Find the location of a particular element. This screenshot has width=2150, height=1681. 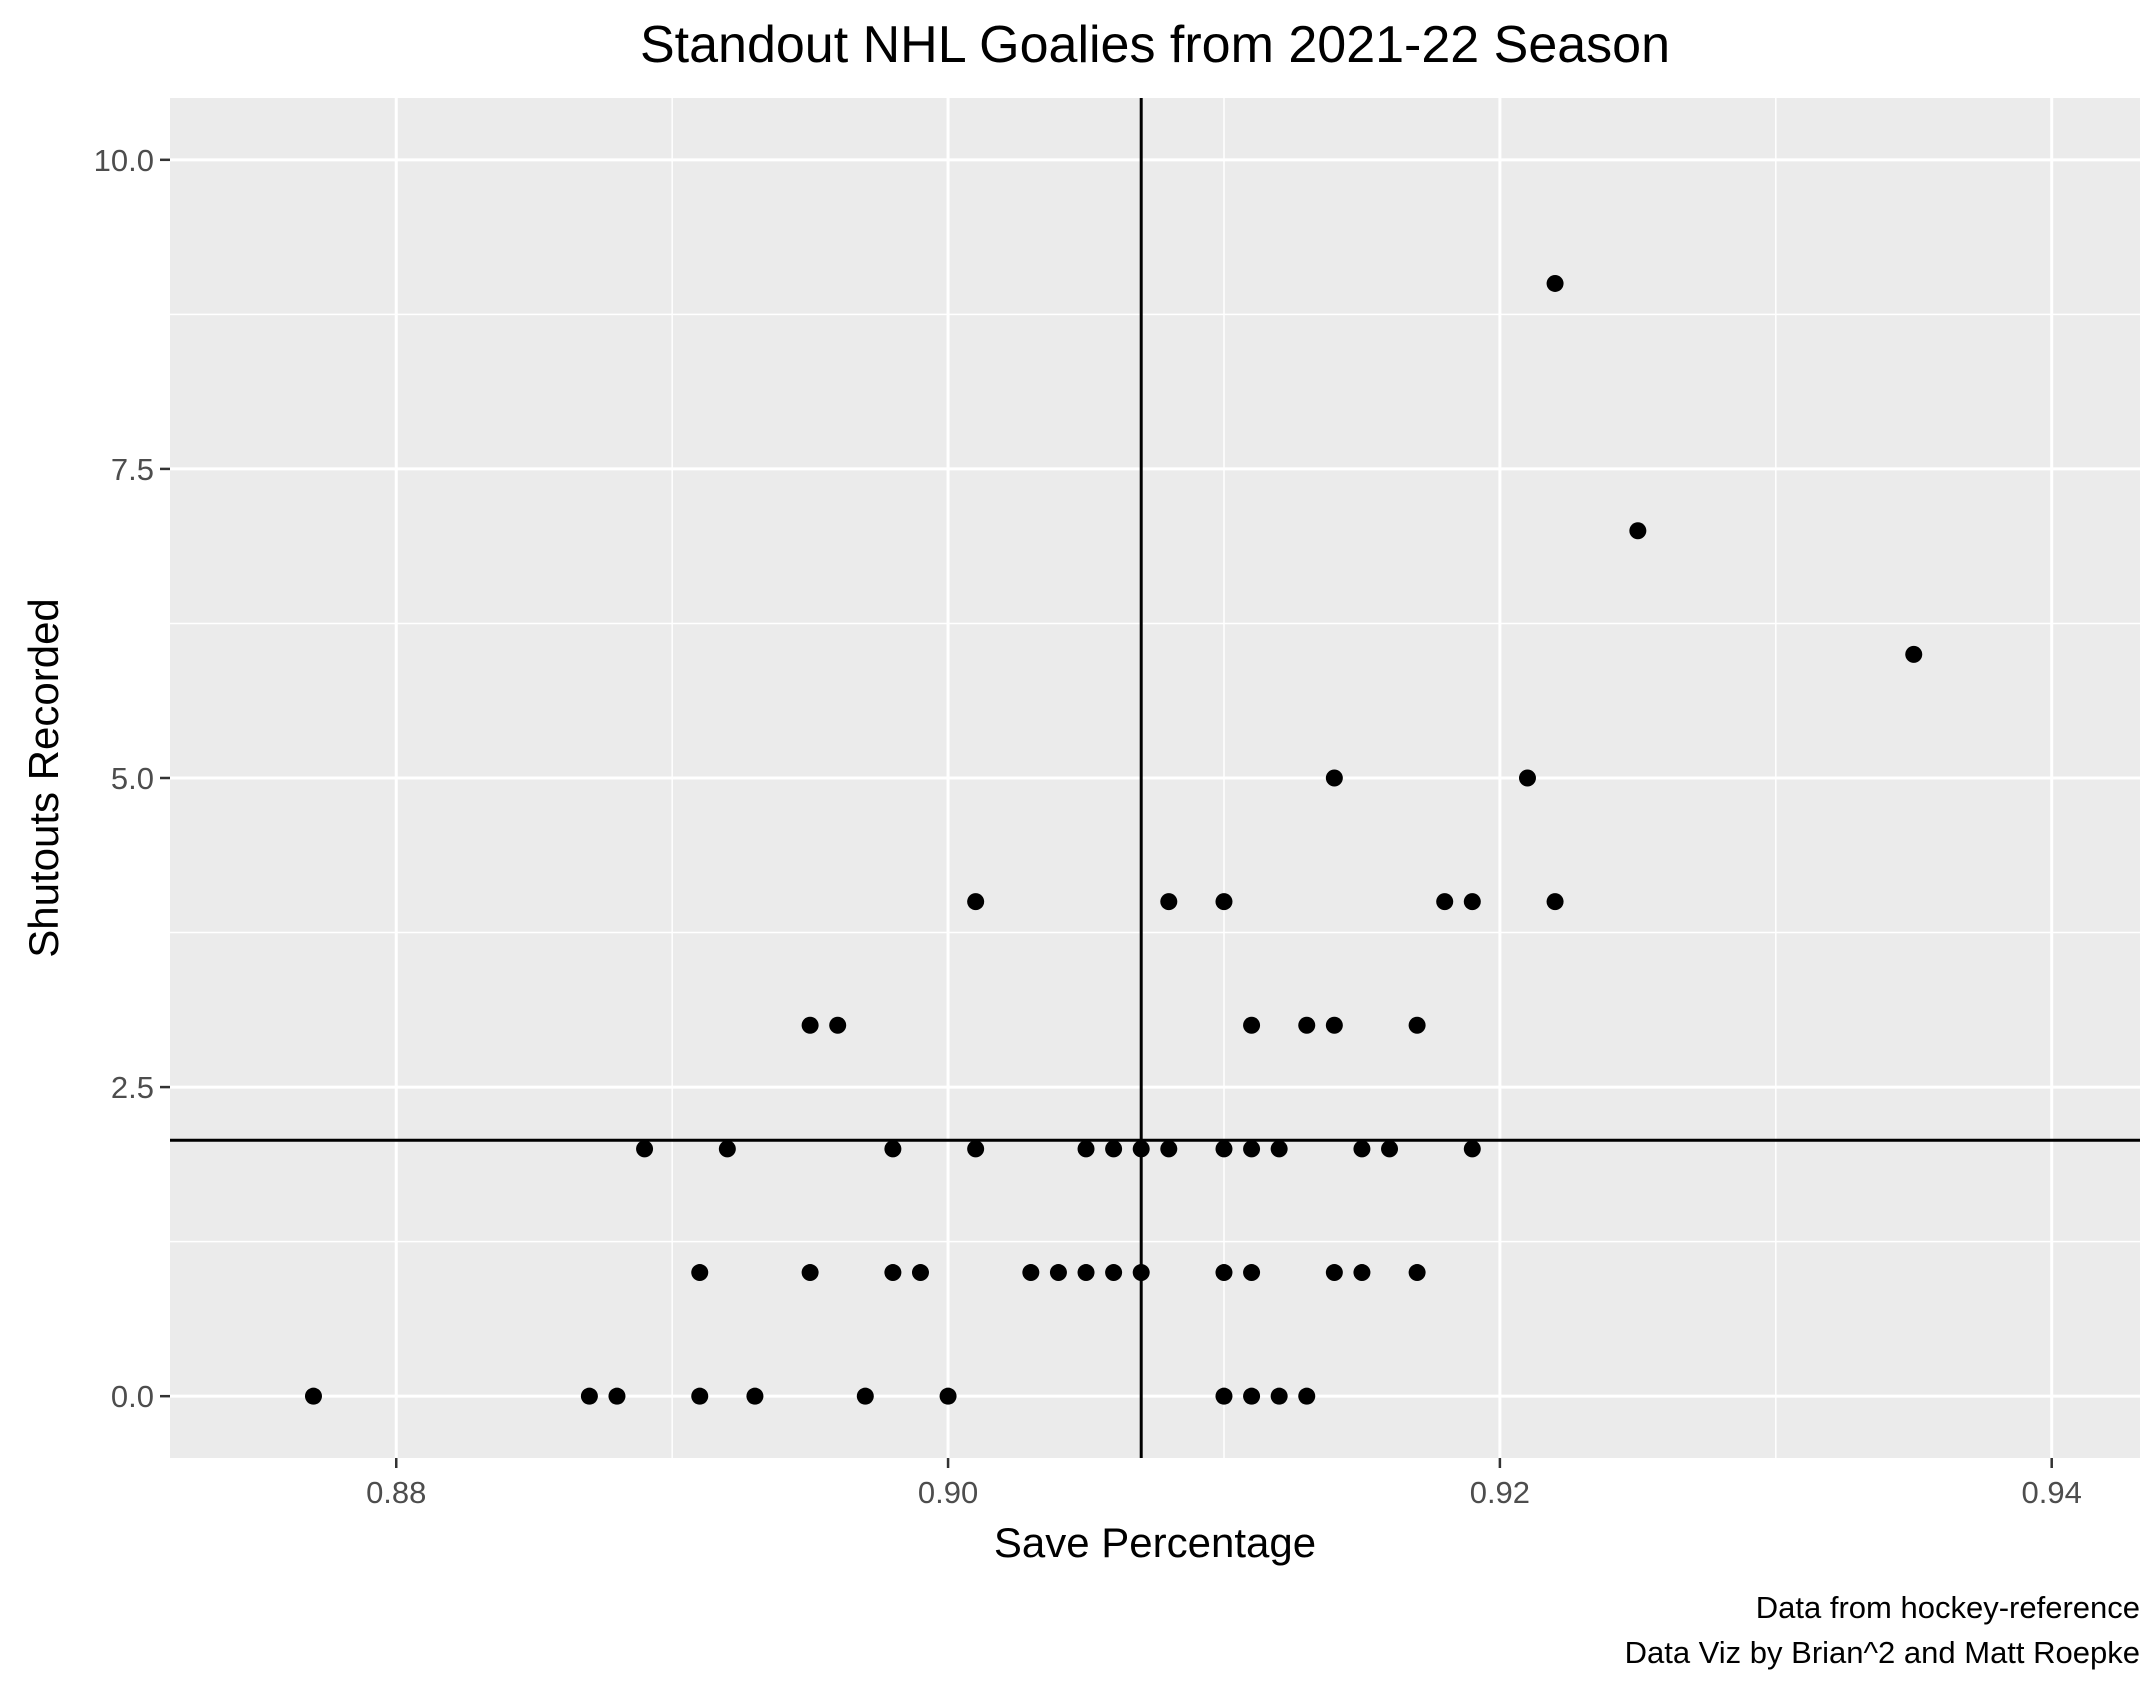

y-axis-title: Shutouts Recorded is located at coordinates (43, 778).